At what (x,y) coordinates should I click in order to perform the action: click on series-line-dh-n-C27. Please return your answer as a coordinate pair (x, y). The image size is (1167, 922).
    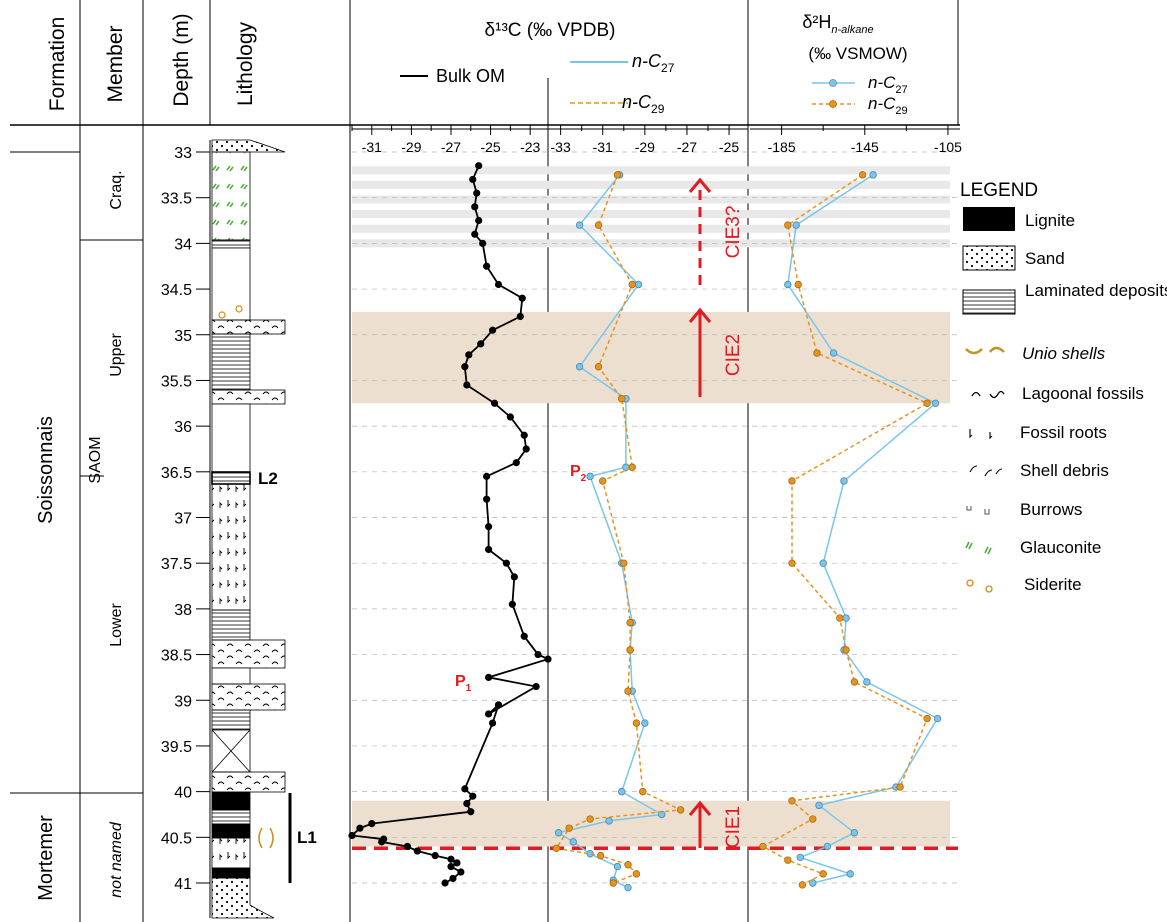
    Looking at the image, I should click on (863, 529).